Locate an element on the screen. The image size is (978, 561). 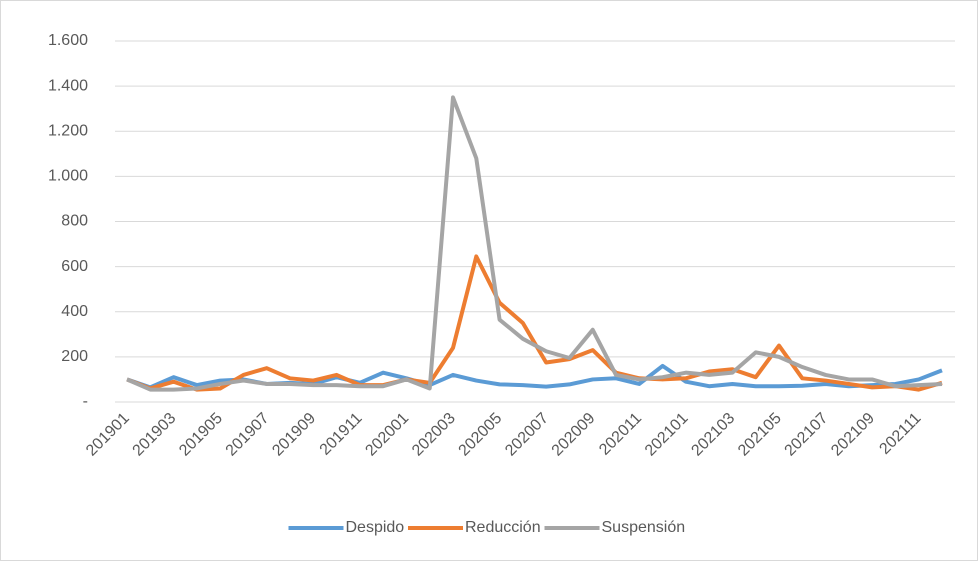
y-tick-label: 400 is located at coordinates (74, 311).